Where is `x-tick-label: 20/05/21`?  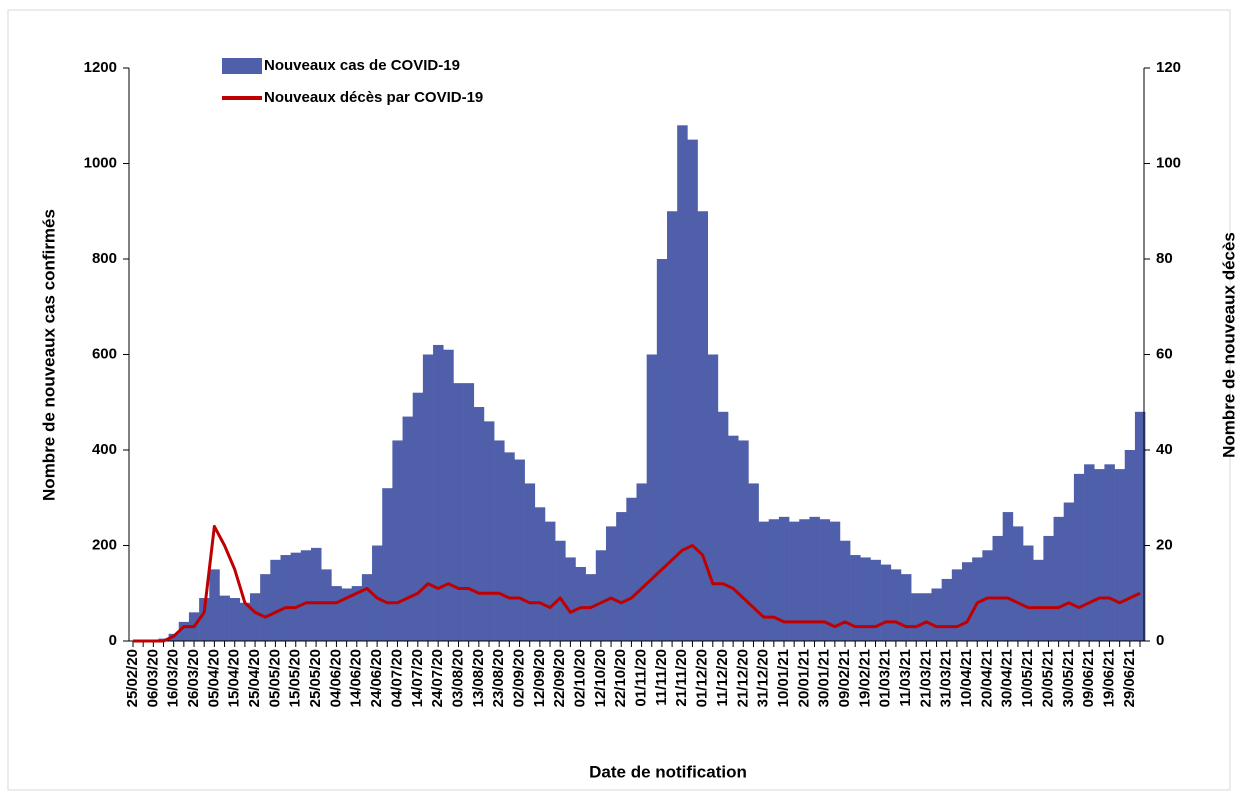 x-tick-label: 20/05/21 is located at coordinates (1047, 678).